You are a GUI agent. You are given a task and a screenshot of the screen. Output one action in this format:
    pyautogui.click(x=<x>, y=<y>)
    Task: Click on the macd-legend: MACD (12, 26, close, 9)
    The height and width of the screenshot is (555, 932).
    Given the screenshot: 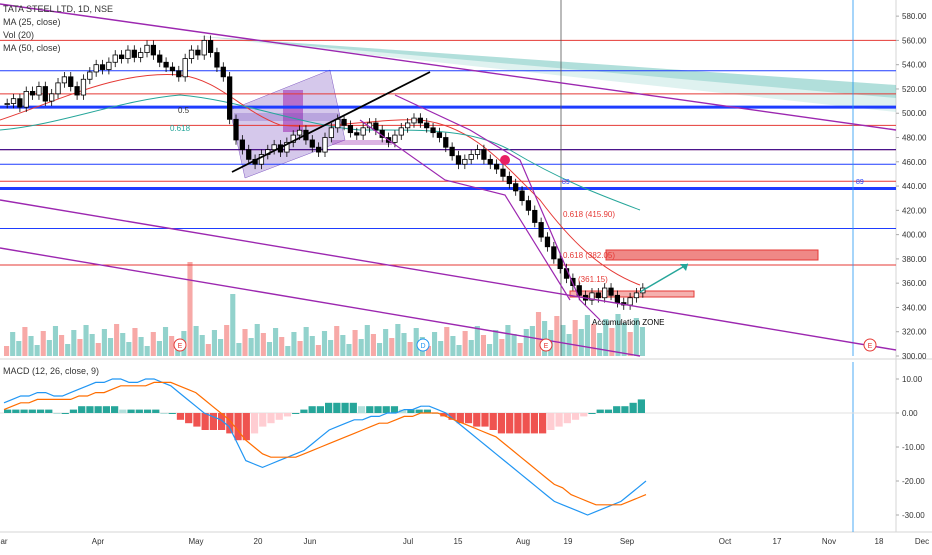 What is the action you would take?
    pyautogui.click(x=51, y=371)
    